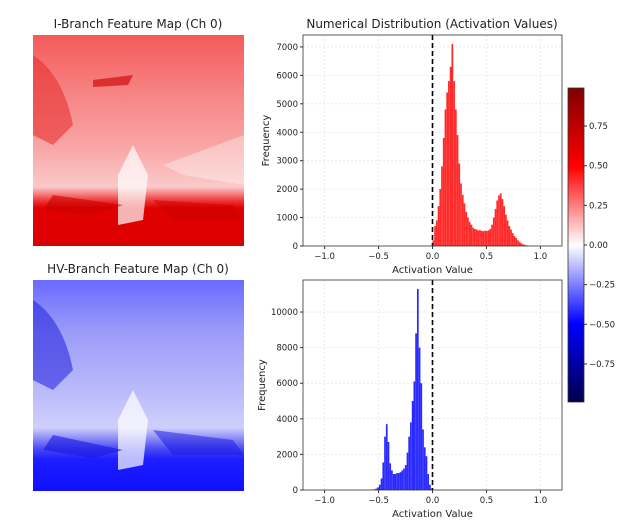 The height and width of the screenshot is (523, 625). Describe the element at coordinates (602, 365) in the screenshot. I see `colorbar-tick-label: −0.75` at that location.